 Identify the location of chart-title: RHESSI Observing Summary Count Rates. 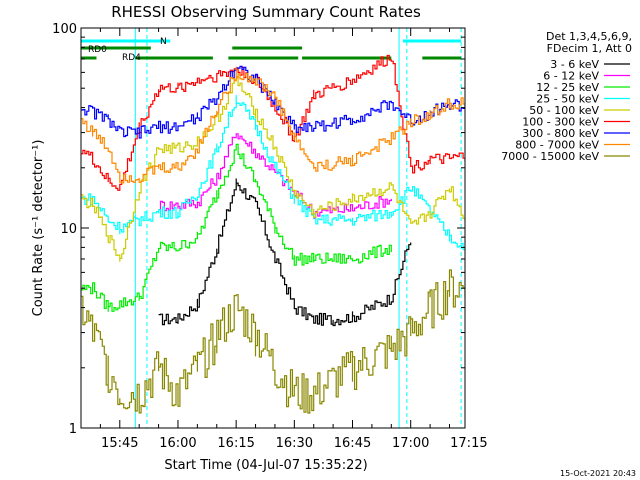
(266, 12).